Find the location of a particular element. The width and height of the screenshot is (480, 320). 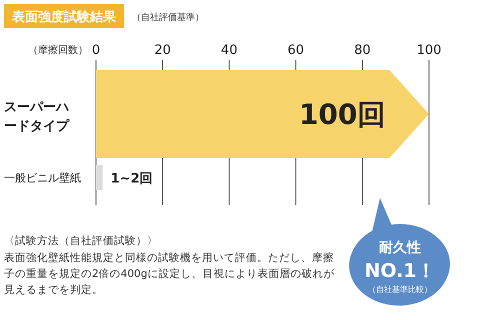

text: 表面強化壁紙性能規定と同様の試験機を用いて評価。ただし、摩擦子の重量を規定の2倍の400gに設定し、目視により表面層の破れが見えるまでを判定。 is located at coordinates (170, 273).